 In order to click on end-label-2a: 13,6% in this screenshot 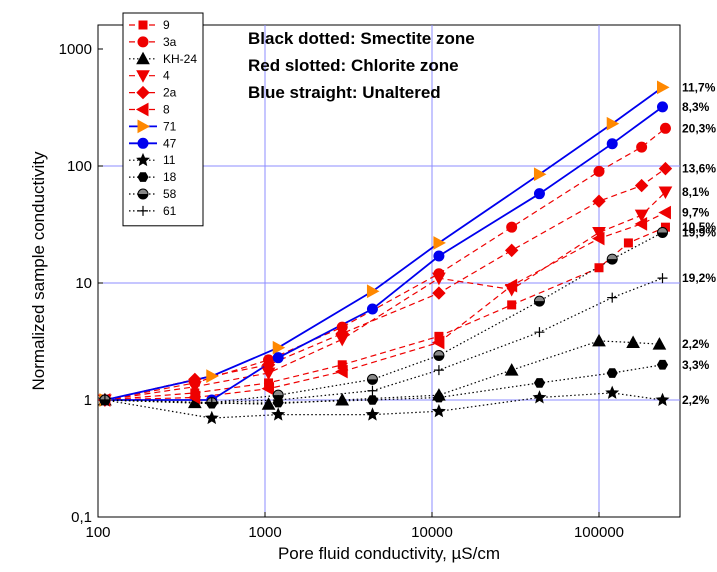, I will do `click(699, 169)`.